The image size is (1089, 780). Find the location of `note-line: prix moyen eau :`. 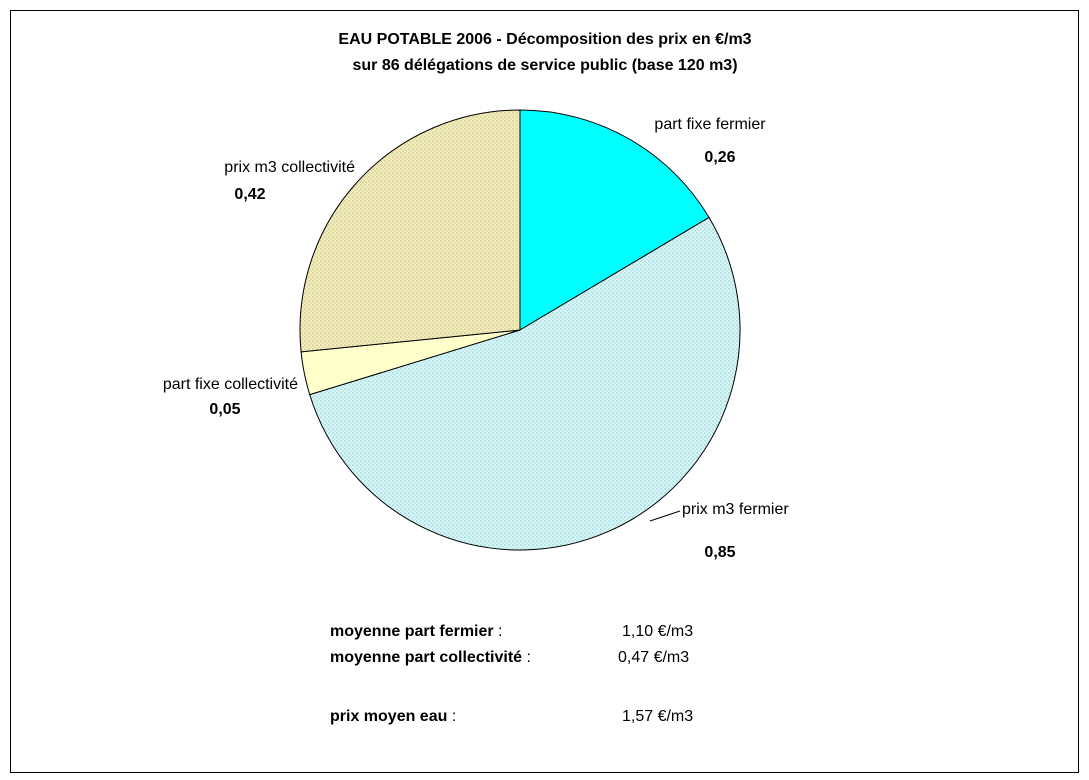

note-line: prix moyen eau : is located at coordinates (393, 716).